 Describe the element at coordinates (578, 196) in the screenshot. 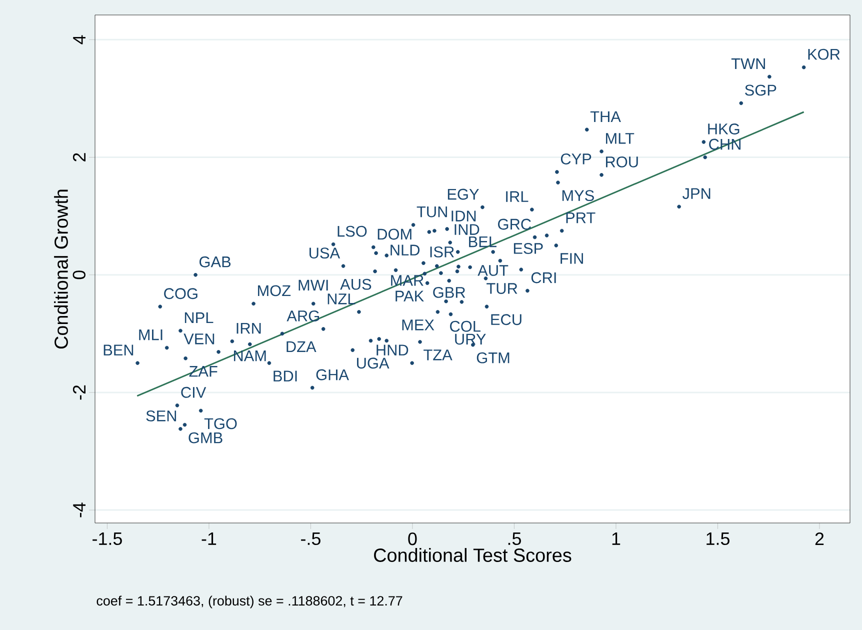

I see `annotation: MYS` at that location.